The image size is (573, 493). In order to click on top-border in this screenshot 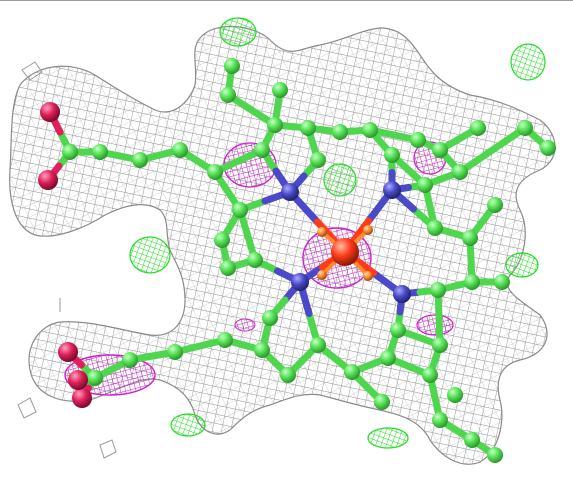, I will do `click(286, 0)`.